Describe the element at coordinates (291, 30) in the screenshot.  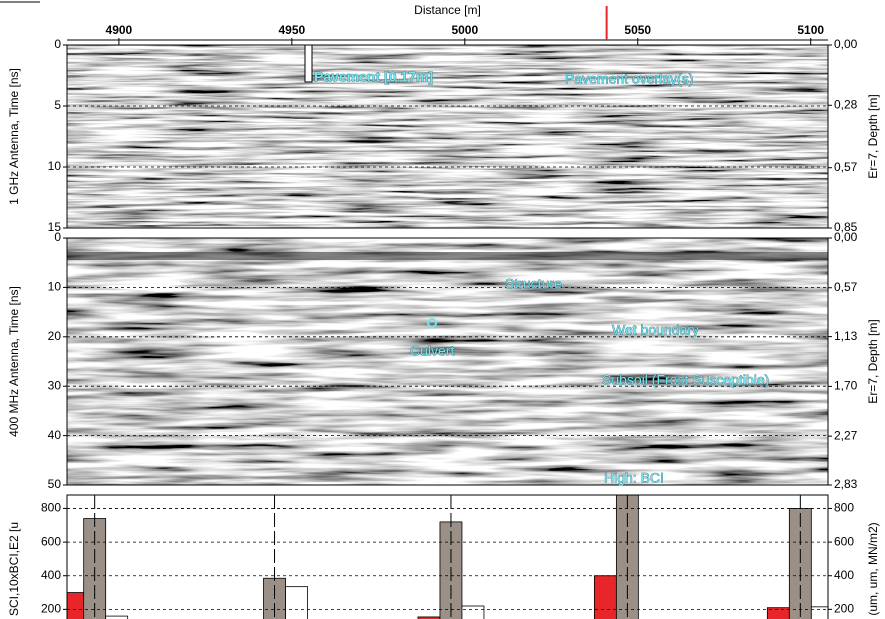
I see `x-tick-label: 4950` at that location.